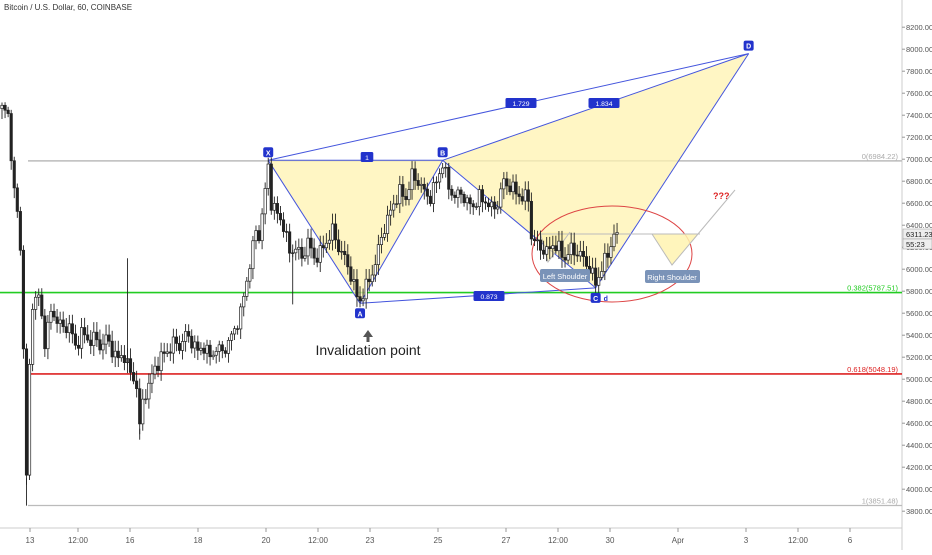  I want to click on y-tick-label: 7200.00, so click(919, 137).